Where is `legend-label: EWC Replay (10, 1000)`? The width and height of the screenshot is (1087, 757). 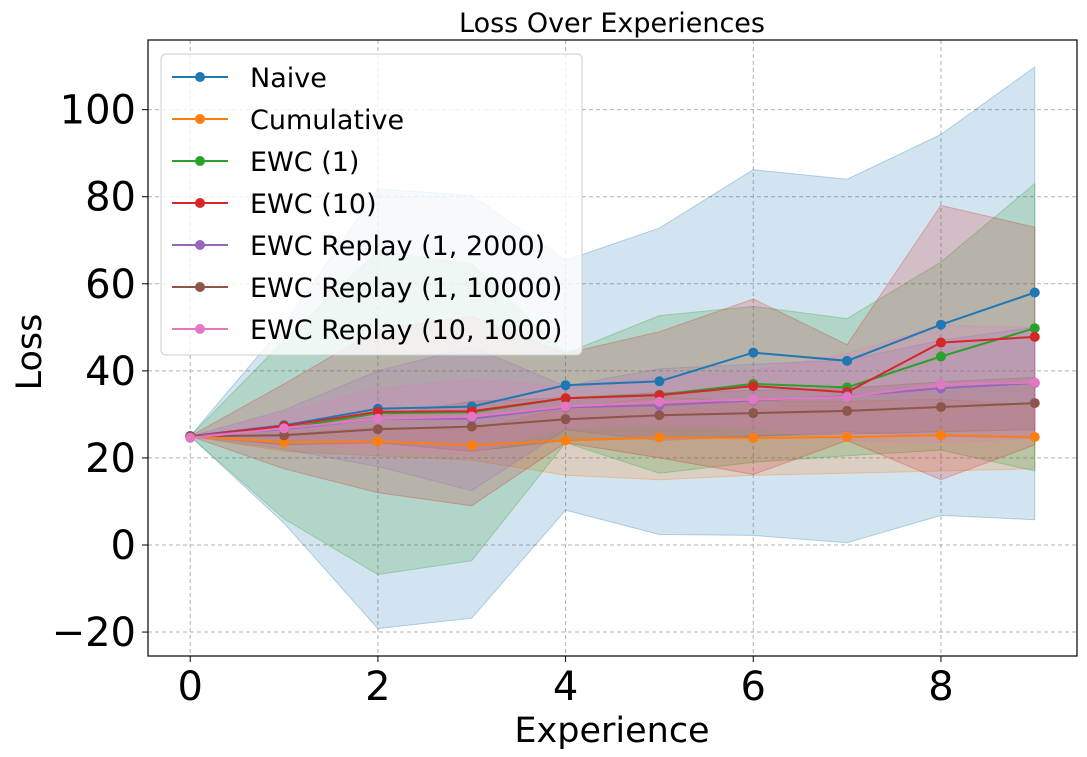
legend-label: EWC Replay (10, 1000) is located at coordinates (406, 330).